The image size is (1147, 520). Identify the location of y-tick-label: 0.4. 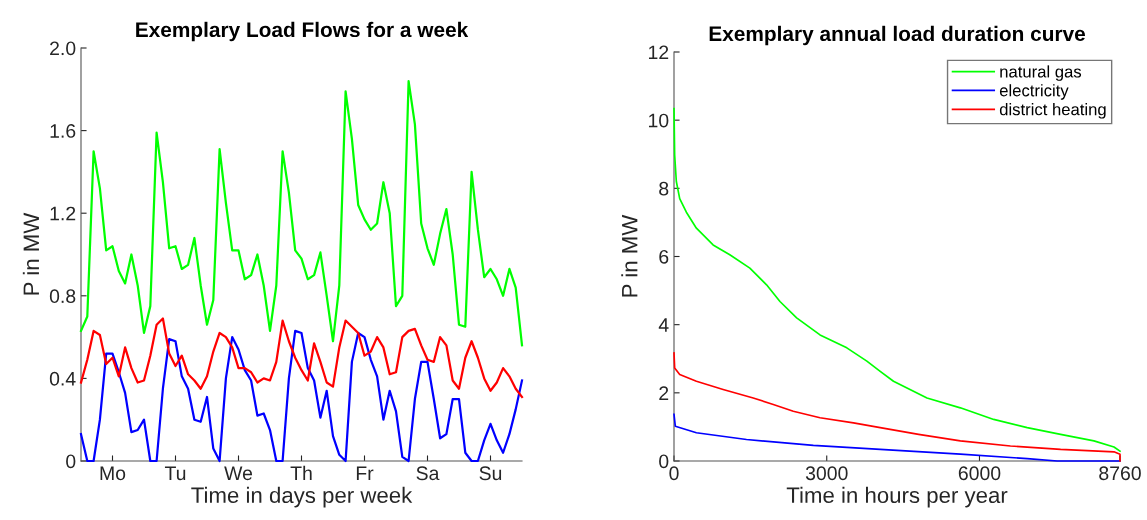
(62, 378).